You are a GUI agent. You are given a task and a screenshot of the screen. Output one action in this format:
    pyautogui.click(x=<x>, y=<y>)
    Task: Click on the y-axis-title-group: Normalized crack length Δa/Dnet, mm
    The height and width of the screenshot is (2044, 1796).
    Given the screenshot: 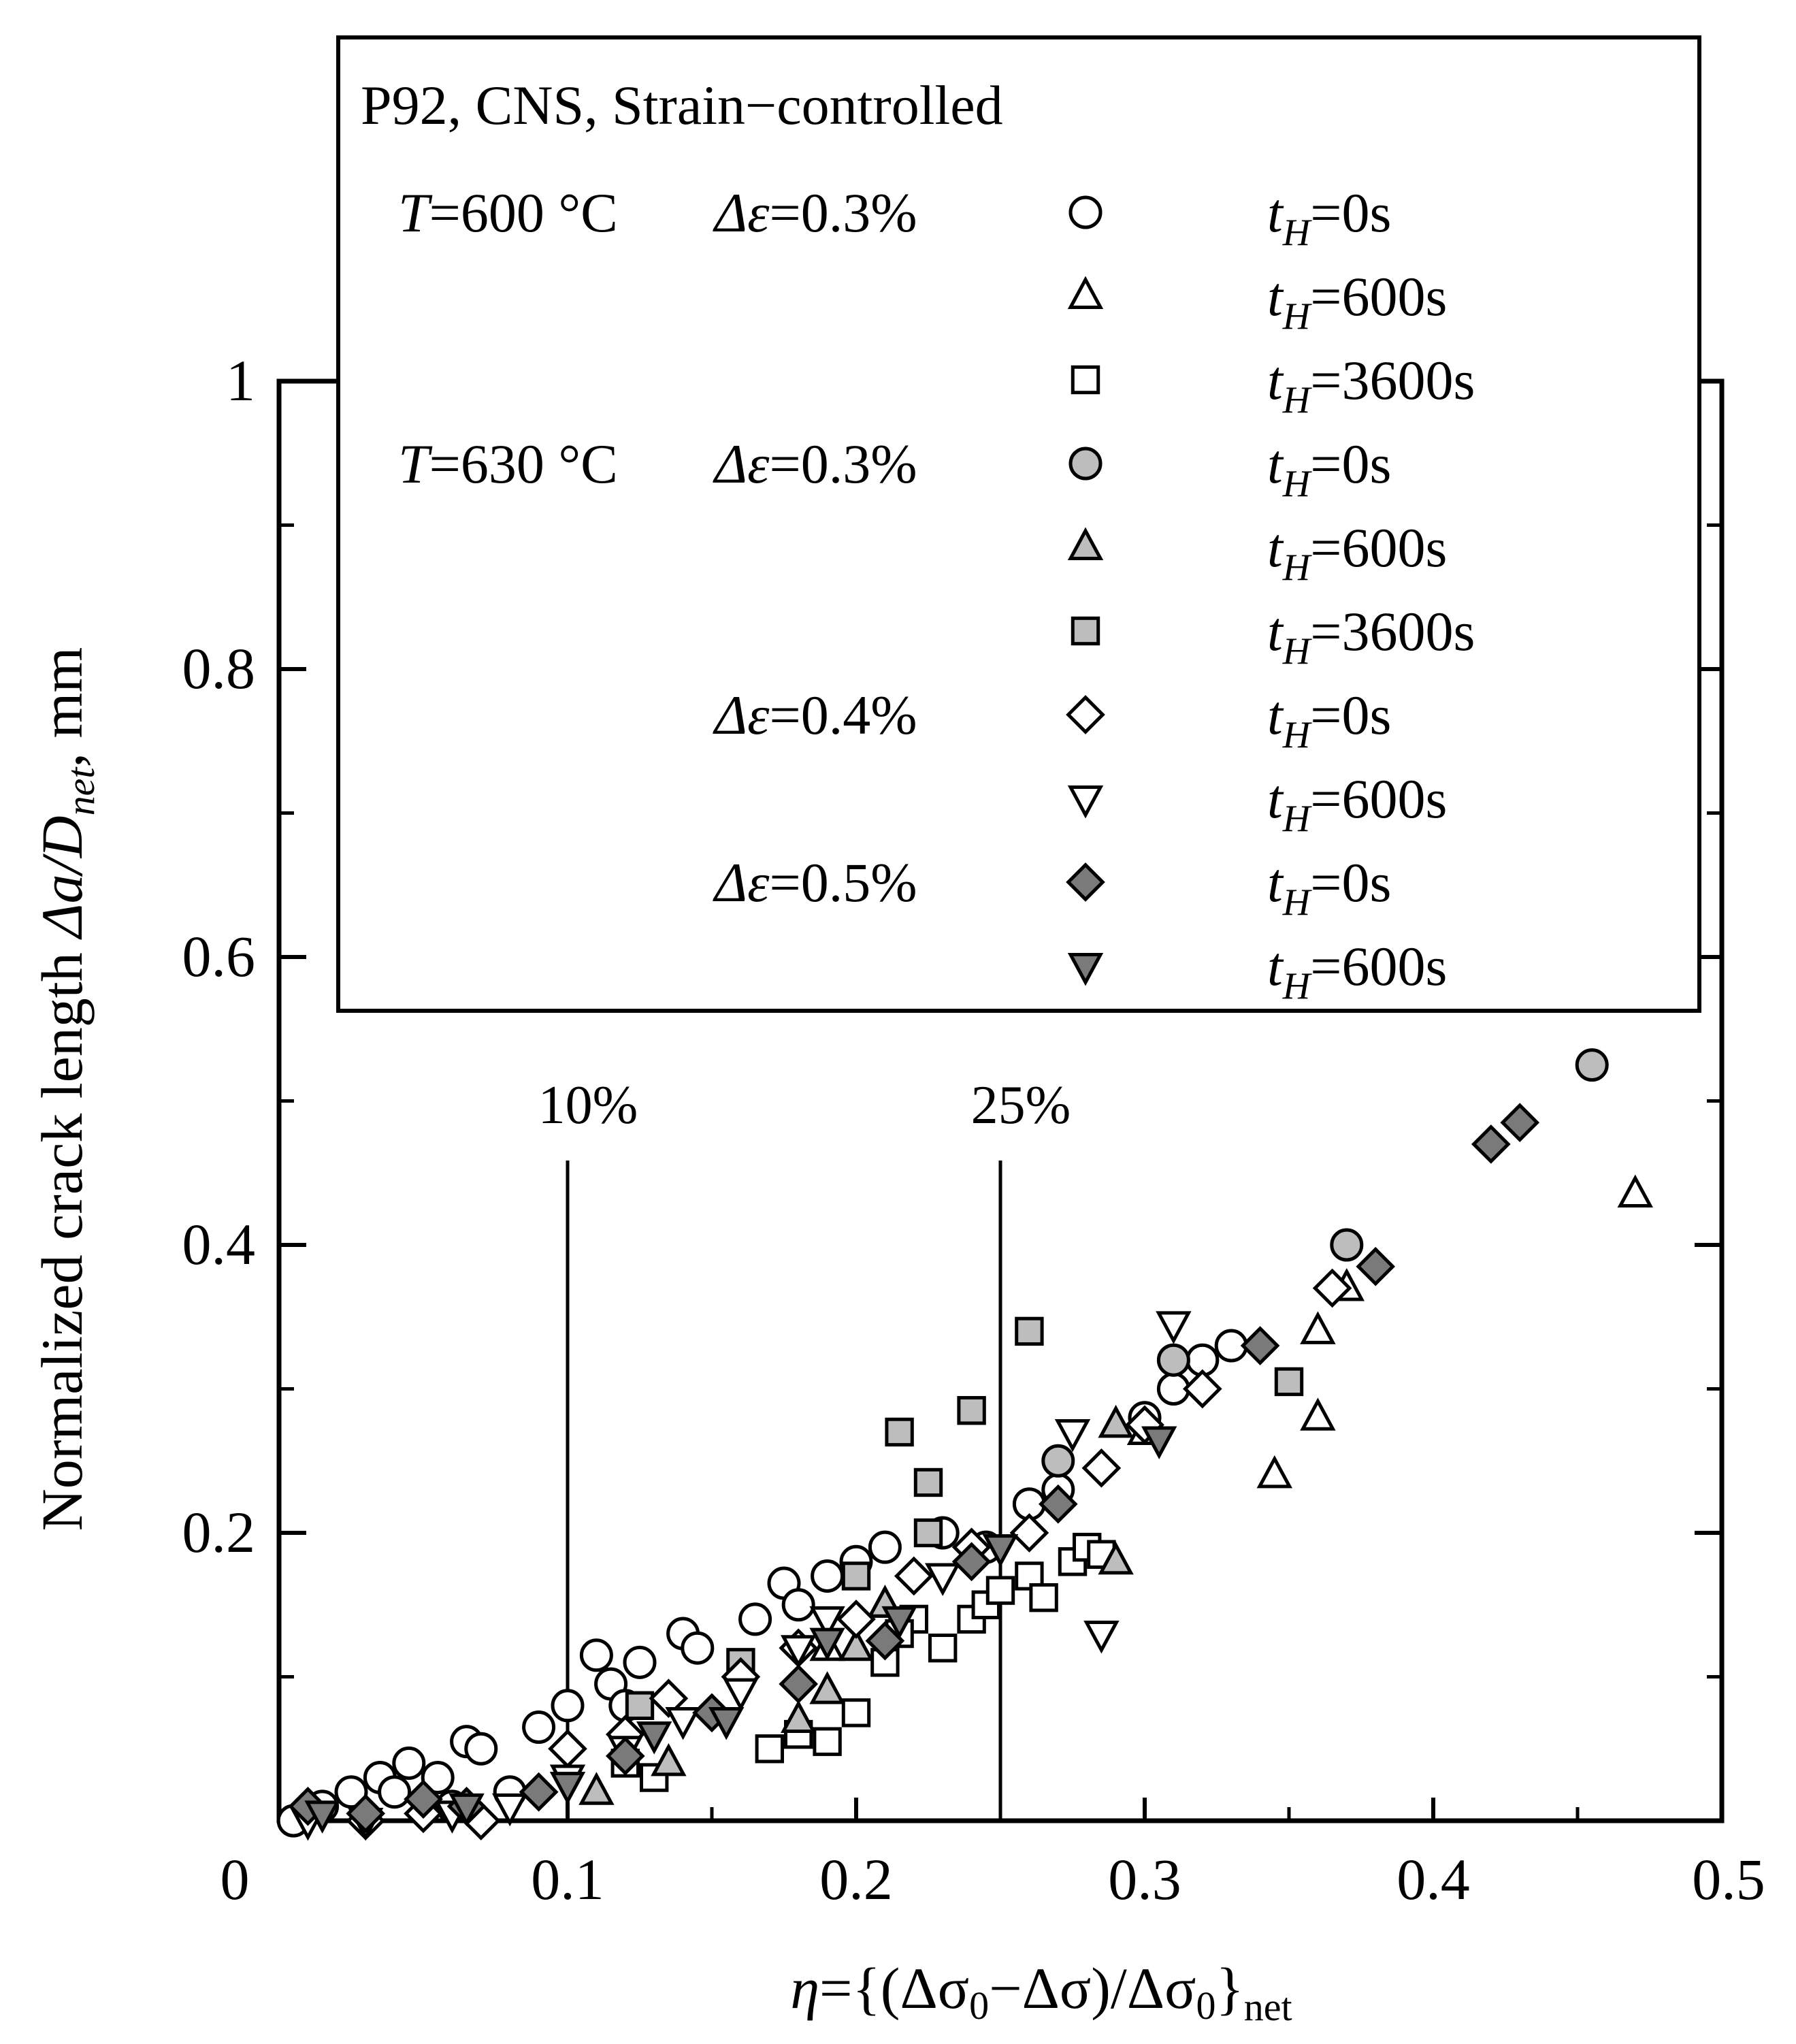 What is the action you would take?
    pyautogui.click(x=66, y=1089)
    